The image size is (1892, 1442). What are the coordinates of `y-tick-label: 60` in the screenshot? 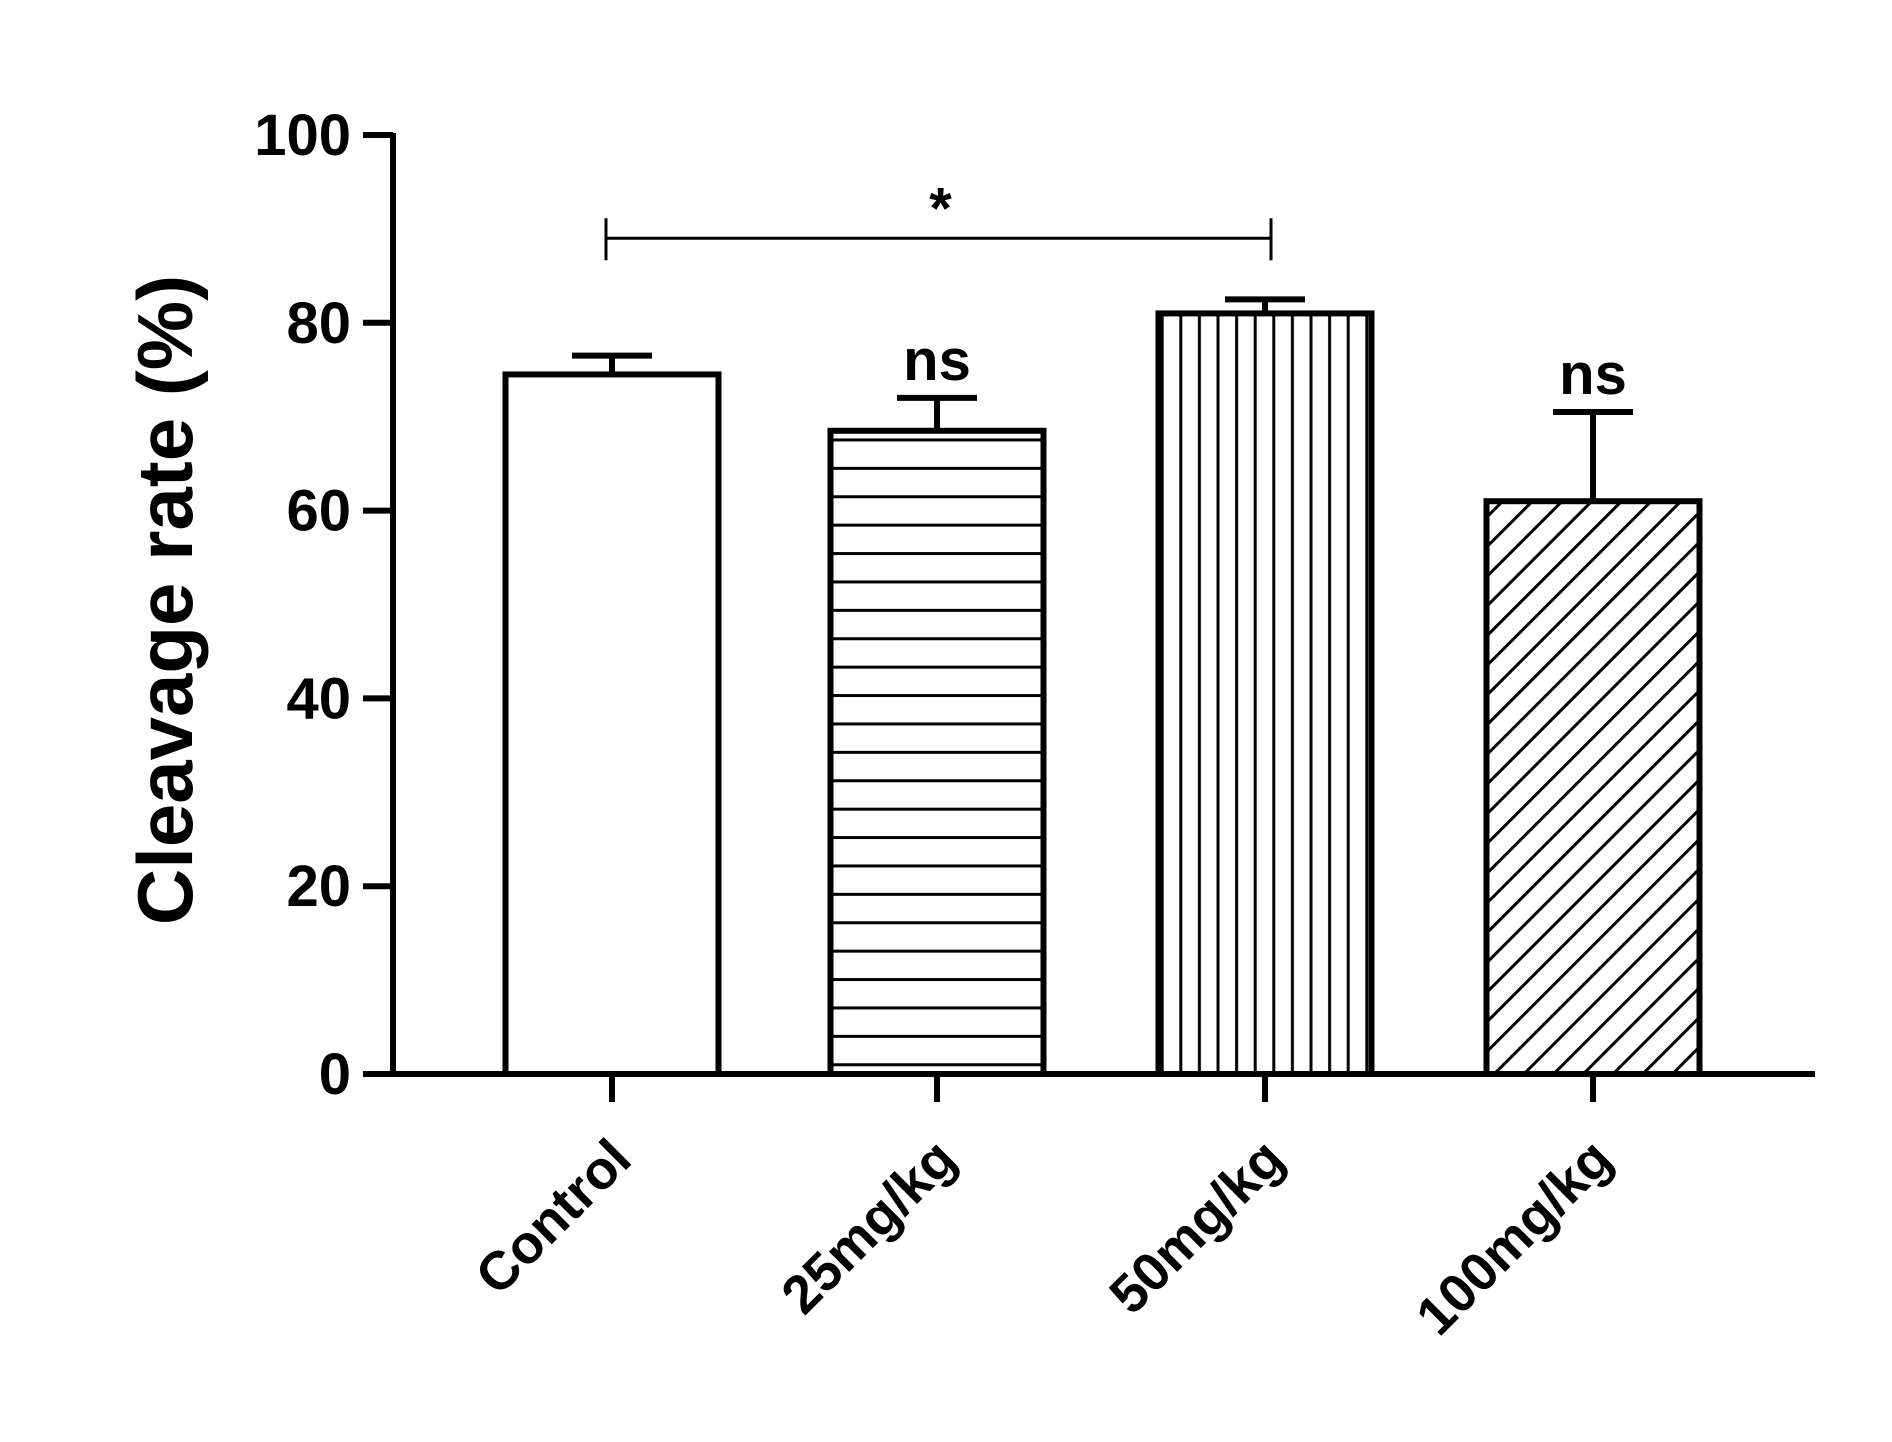 It's located at (318, 511).